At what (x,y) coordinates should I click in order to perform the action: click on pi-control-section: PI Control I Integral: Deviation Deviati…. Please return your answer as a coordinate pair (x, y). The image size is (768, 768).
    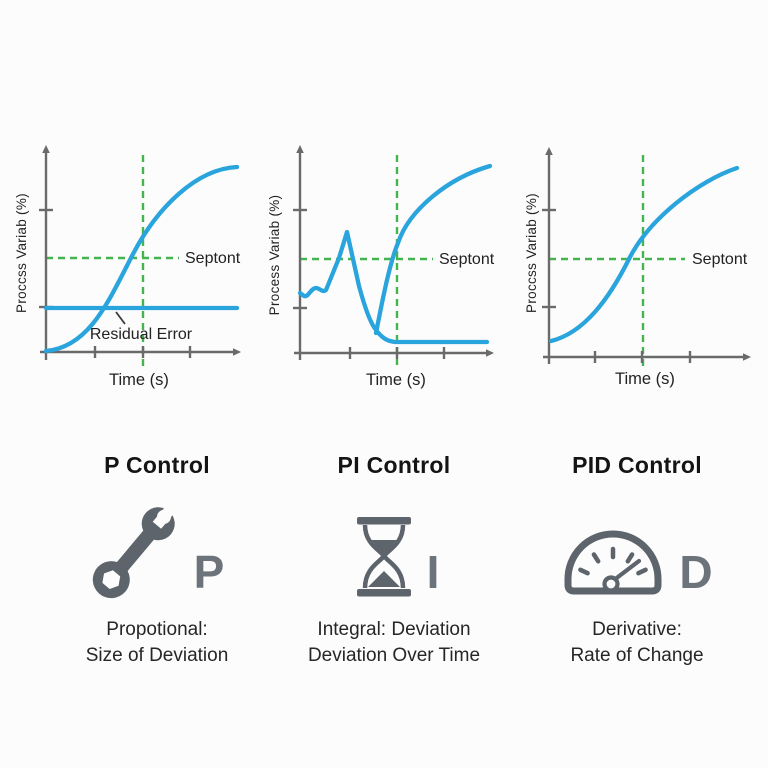
    Looking at the image, I should click on (394, 554).